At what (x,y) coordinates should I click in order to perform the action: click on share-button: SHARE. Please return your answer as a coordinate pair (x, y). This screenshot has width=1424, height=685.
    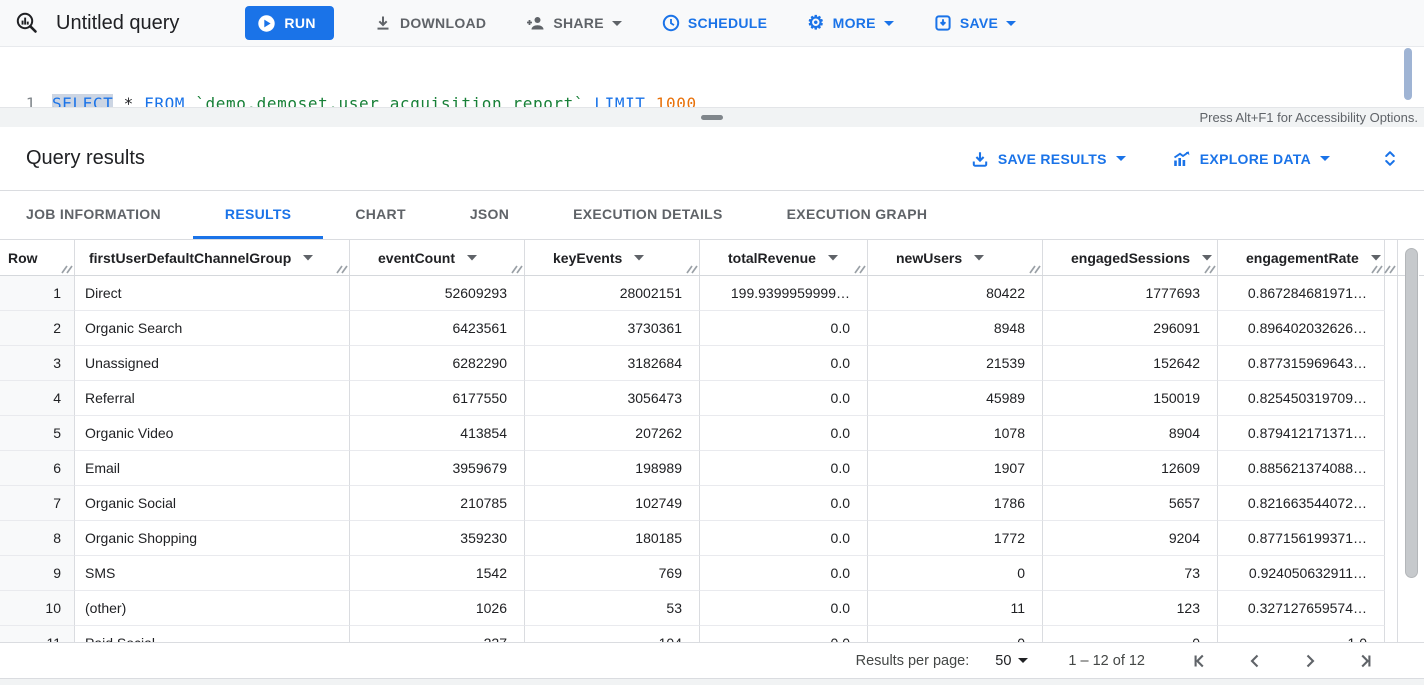
    Looking at the image, I should click on (574, 23).